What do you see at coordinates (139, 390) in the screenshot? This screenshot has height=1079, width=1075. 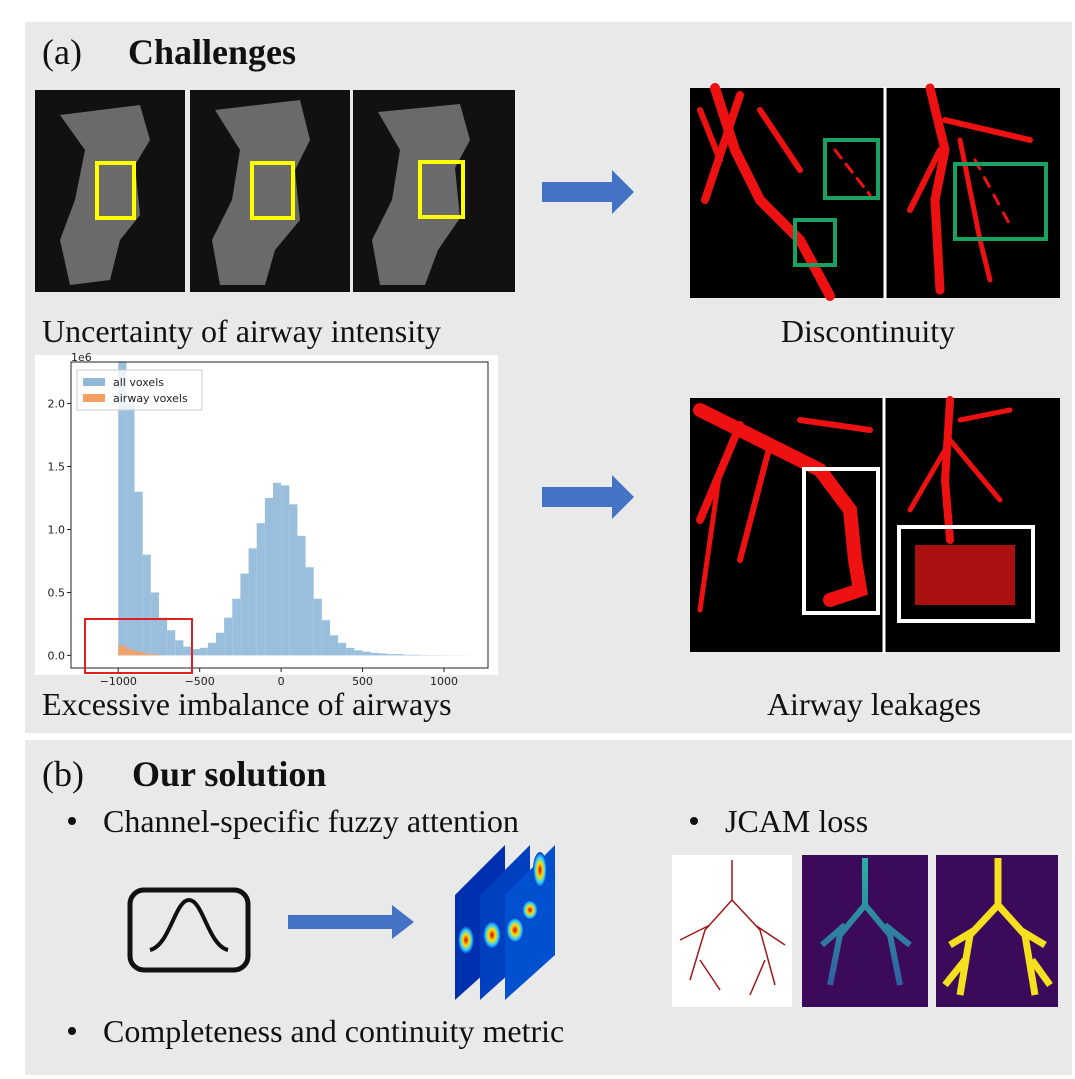 I see `legend-box` at bounding box center [139, 390].